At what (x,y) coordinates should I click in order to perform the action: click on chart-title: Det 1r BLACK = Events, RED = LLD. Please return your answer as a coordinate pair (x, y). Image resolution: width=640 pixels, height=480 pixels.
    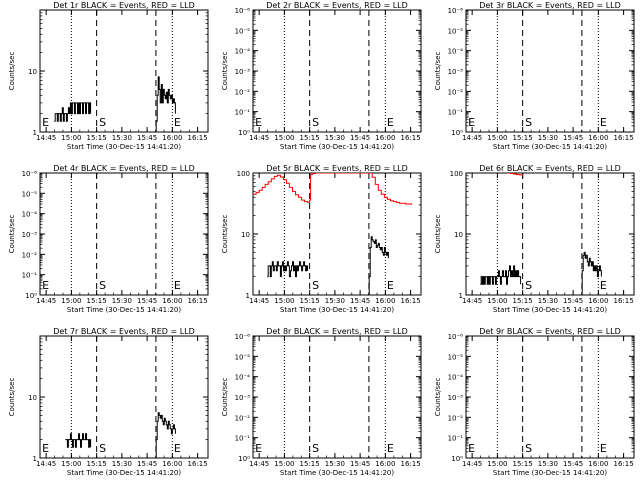
    Looking at the image, I should click on (124, 5).